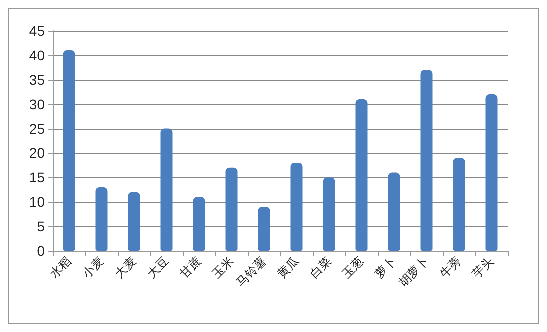 This screenshot has width=547, height=332. I want to click on y-tick-label: 25, so click(37, 128).